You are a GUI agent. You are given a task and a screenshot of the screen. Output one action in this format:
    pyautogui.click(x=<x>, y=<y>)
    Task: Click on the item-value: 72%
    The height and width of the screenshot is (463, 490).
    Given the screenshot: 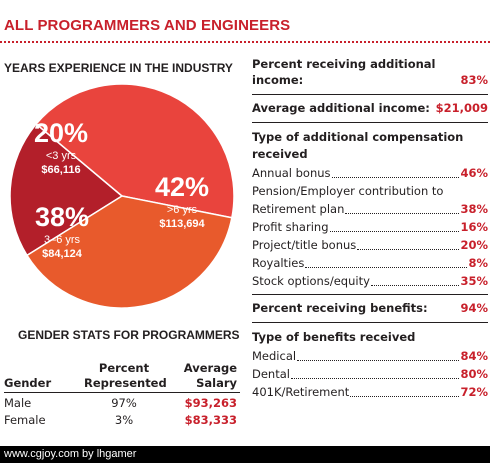 What is the action you would take?
    pyautogui.click(x=474, y=392)
    